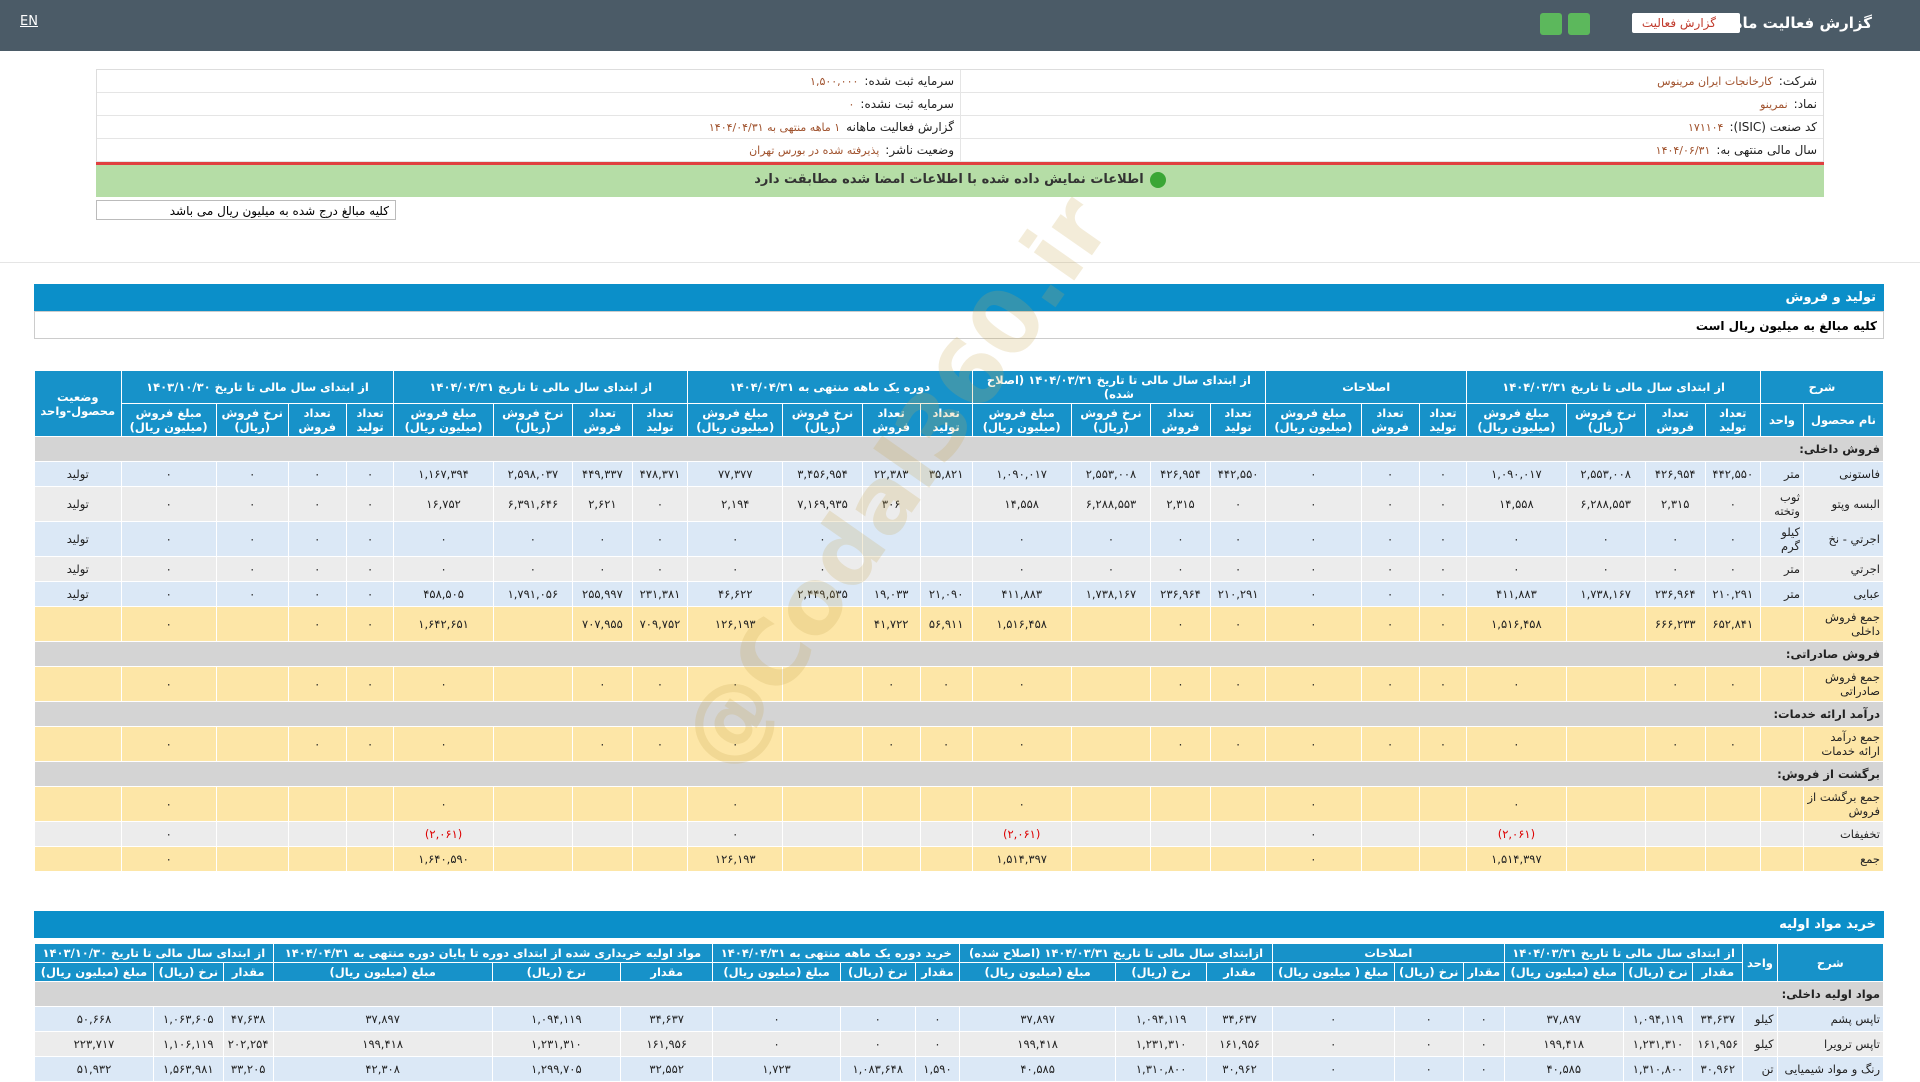  I want to click on cell: ۷,۱۶۹,۹۳۵, so click(822, 504).